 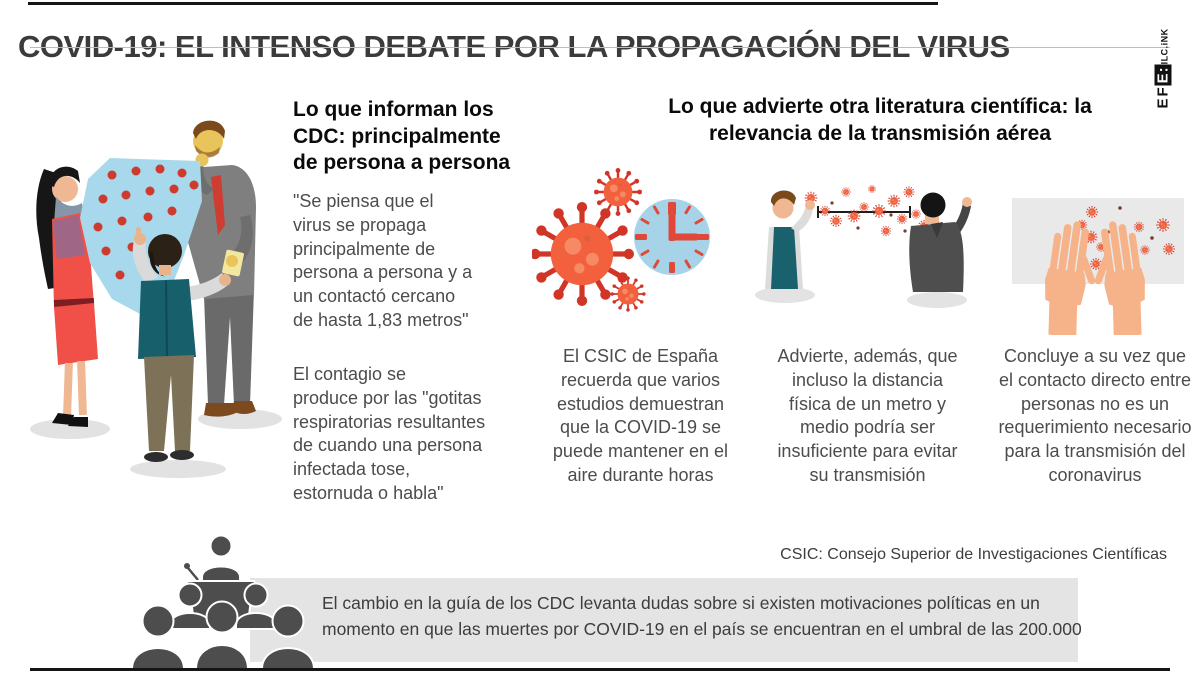 I want to click on efe-logo: EFE:ILC.iNK, so click(x=1163, y=58).